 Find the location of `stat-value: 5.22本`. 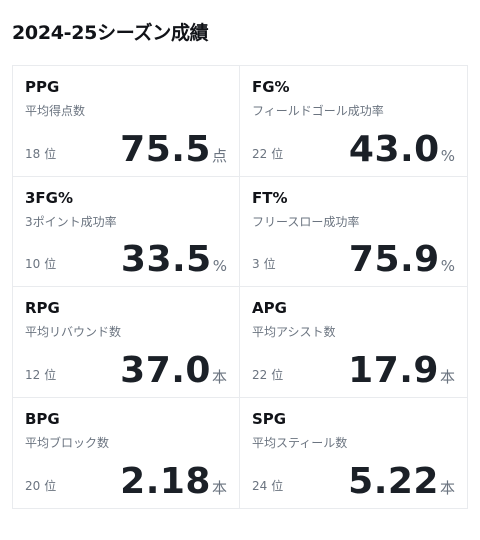

stat-value: 5.22本 is located at coordinates (401, 482).